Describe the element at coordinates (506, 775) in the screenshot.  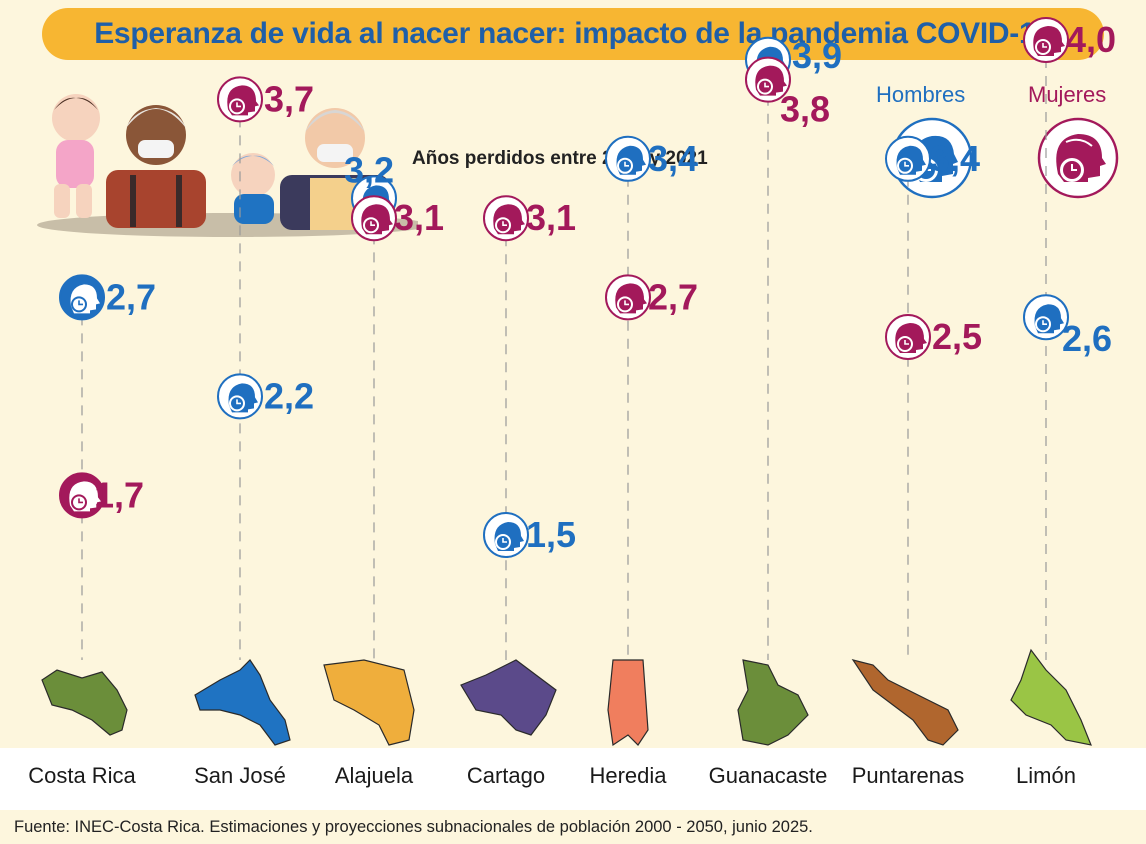
I see `category-label-4: Cartago` at that location.